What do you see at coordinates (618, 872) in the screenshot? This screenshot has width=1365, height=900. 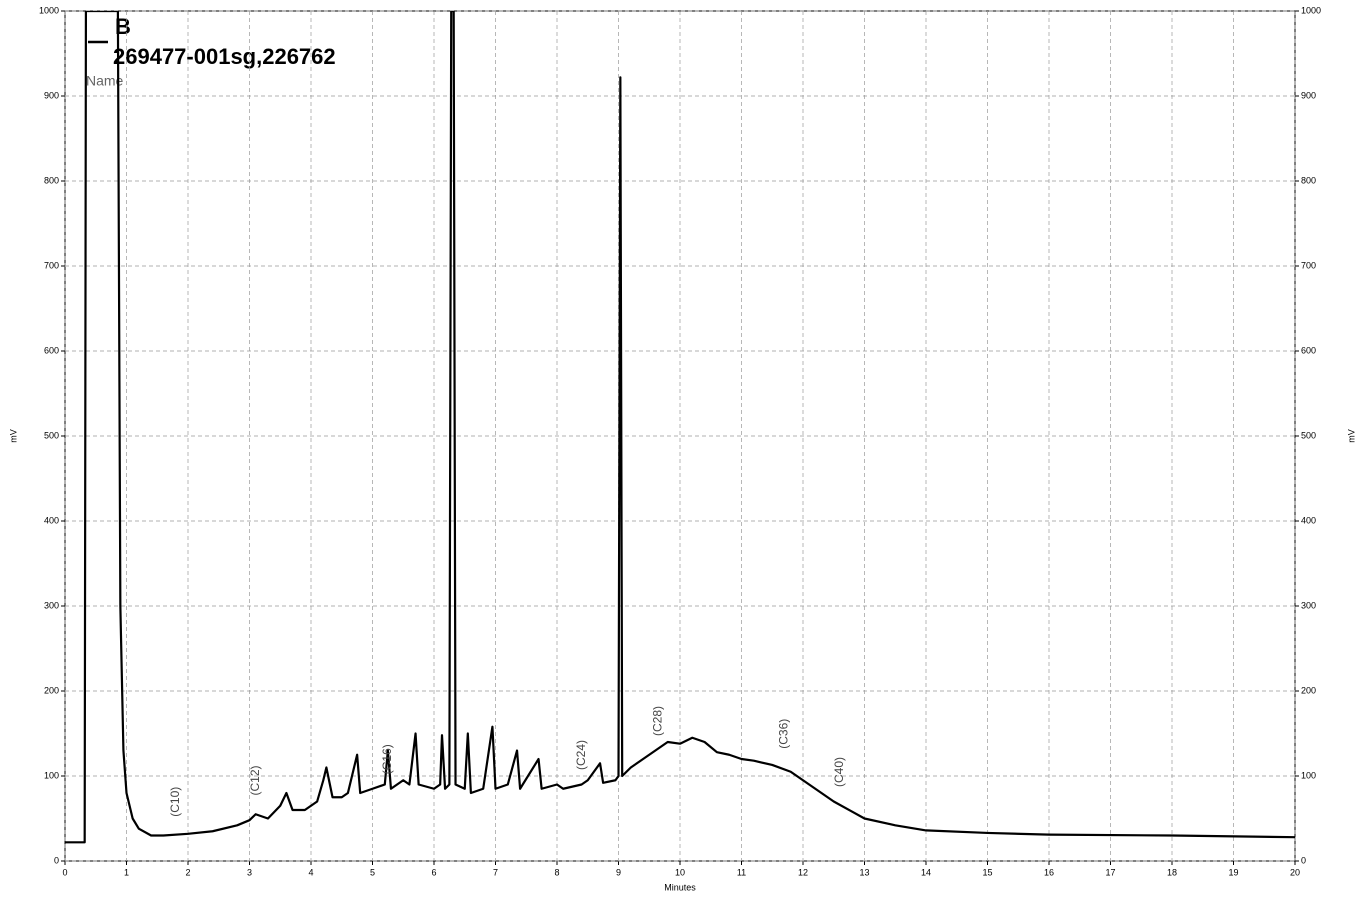 I see `x-tick-label: 9` at bounding box center [618, 872].